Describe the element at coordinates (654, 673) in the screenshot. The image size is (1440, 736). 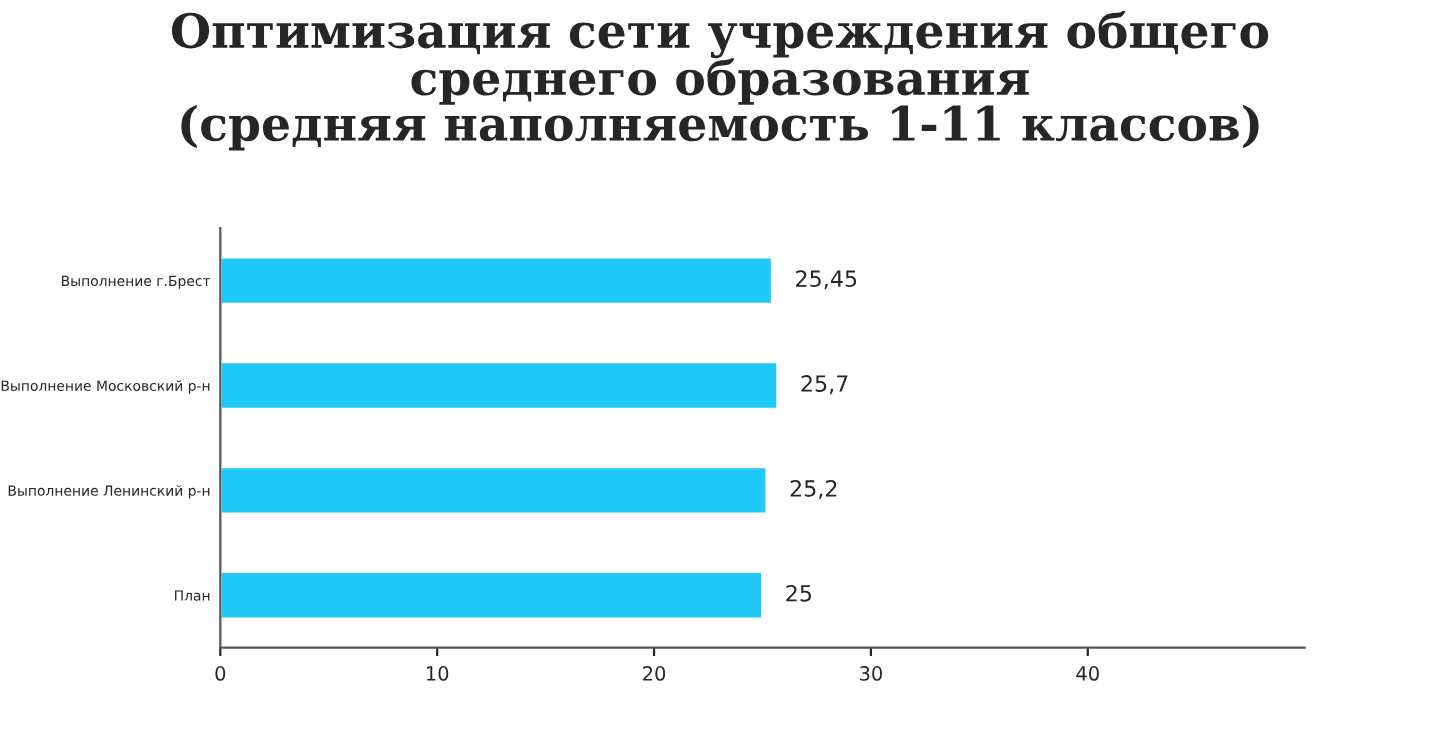
I see `x-tick-label: 20` at that location.